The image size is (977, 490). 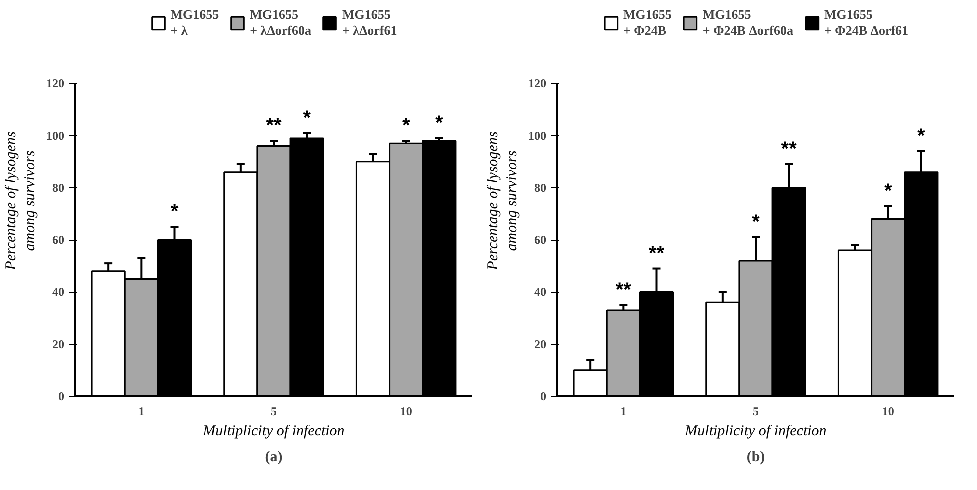 What do you see at coordinates (281, 23) in the screenshot?
I see `legend-label: MG1655 + λΔorf60a` at bounding box center [281, 23].